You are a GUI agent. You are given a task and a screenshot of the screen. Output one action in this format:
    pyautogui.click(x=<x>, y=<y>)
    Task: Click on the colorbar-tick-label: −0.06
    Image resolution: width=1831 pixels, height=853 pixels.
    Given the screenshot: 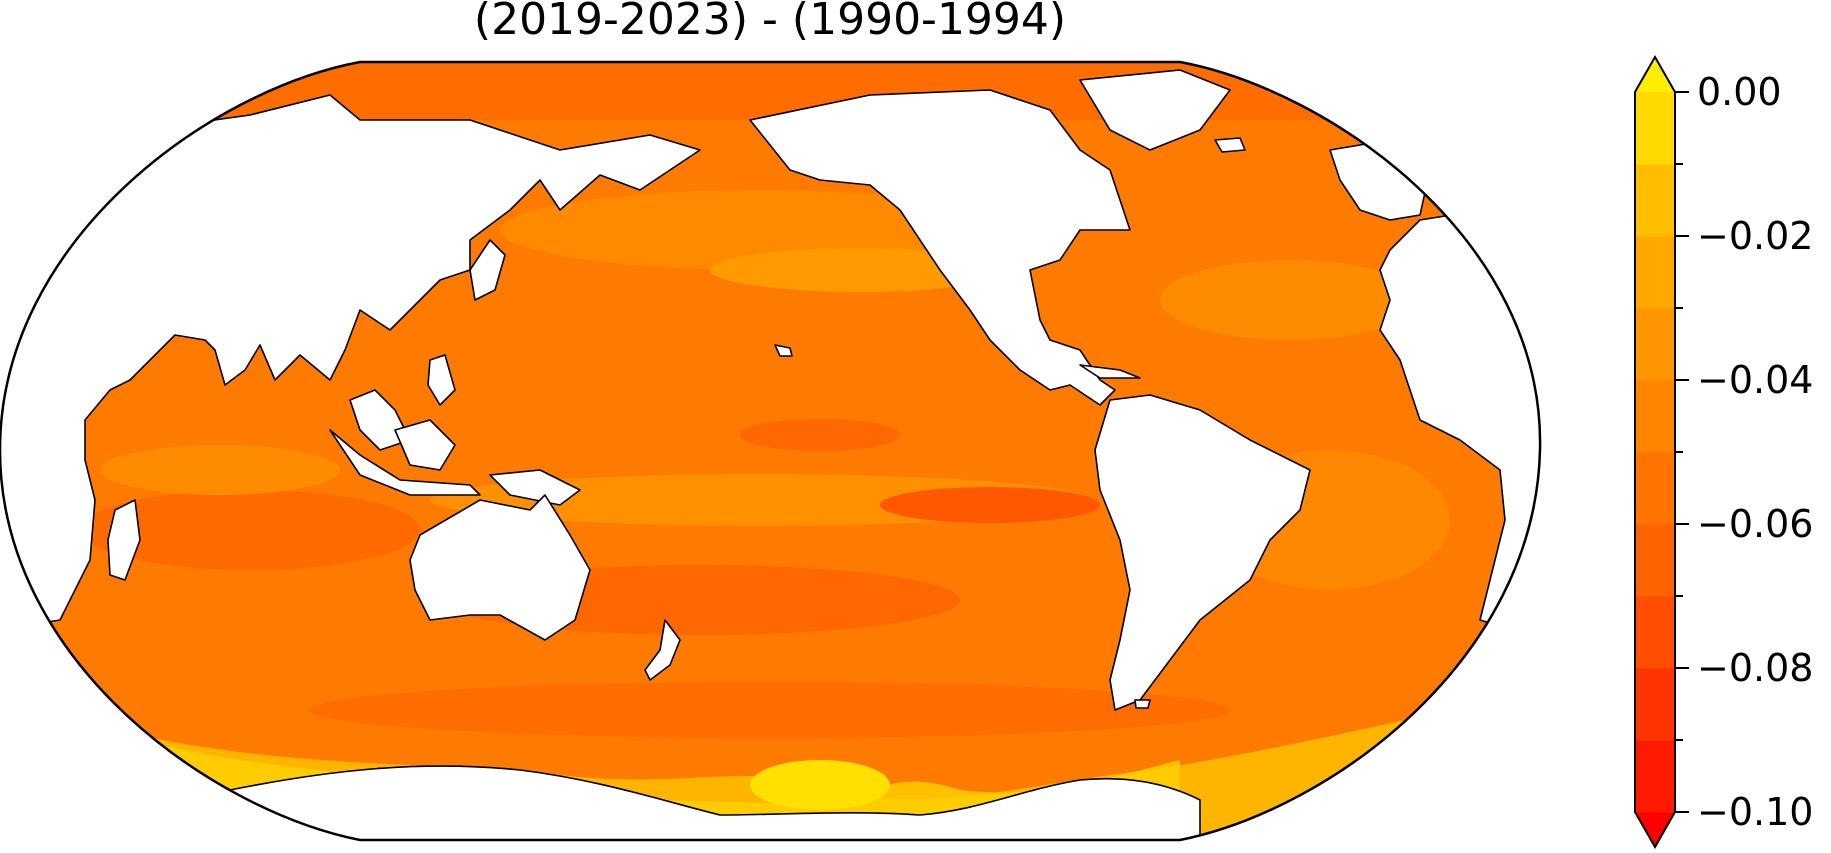 What is the action you would take?
    pyautogui.click(x=1755, y=524)
    